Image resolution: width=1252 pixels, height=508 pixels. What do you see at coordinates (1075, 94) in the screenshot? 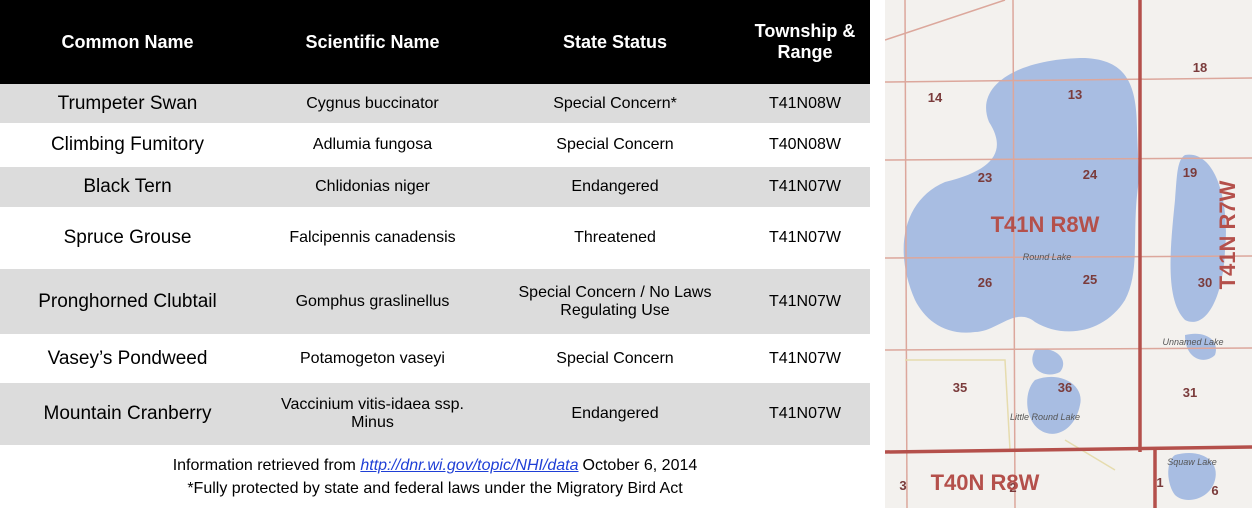
I see `section-number: 13` at bounding box center [1075, 94].